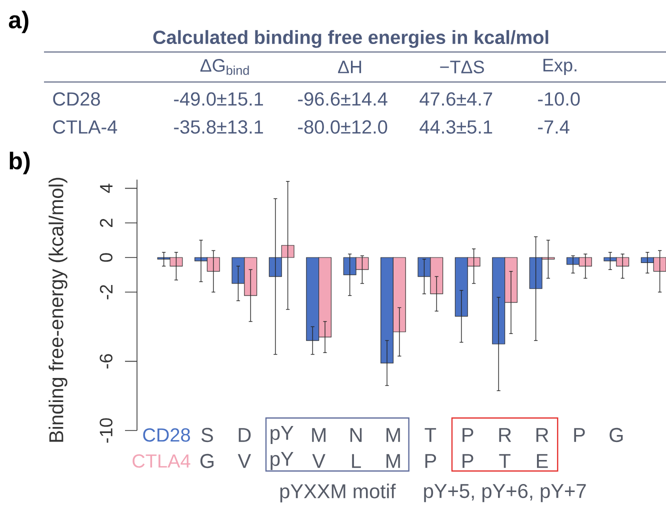 This screenshot has width=666, height=511. Describe the element at coordinates (393, 461) in the screenshot. I see `text: M` at that location.